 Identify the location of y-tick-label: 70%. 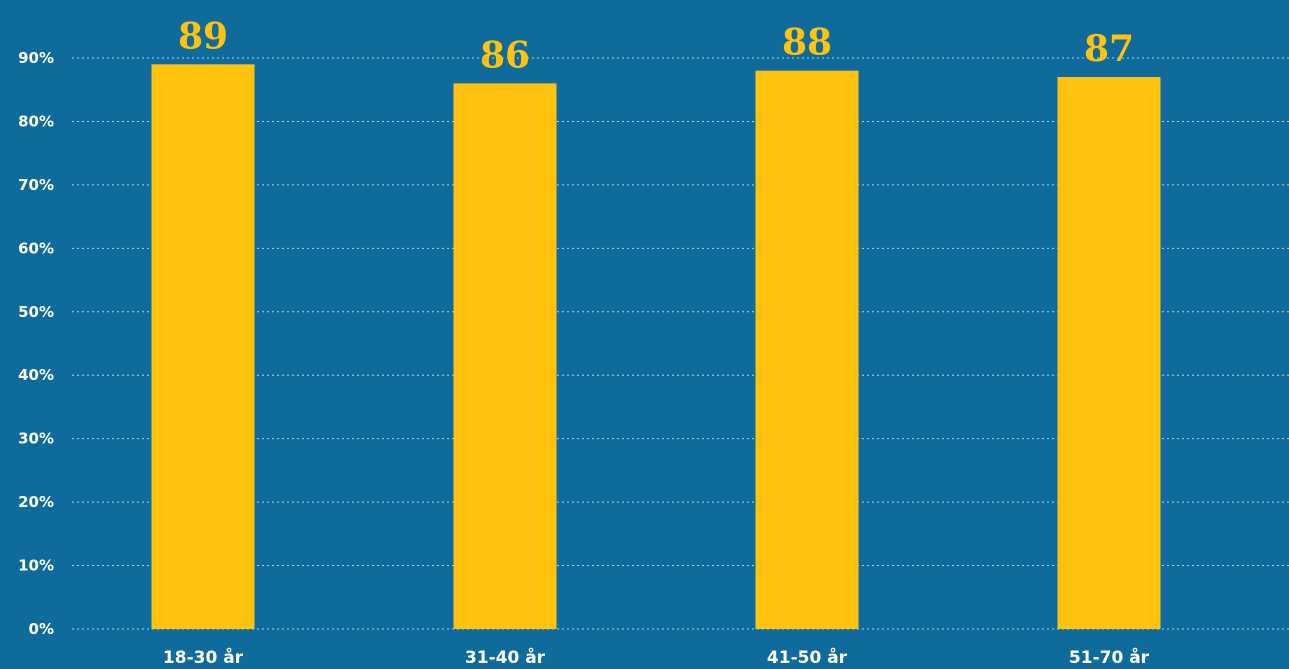
(36, 185).